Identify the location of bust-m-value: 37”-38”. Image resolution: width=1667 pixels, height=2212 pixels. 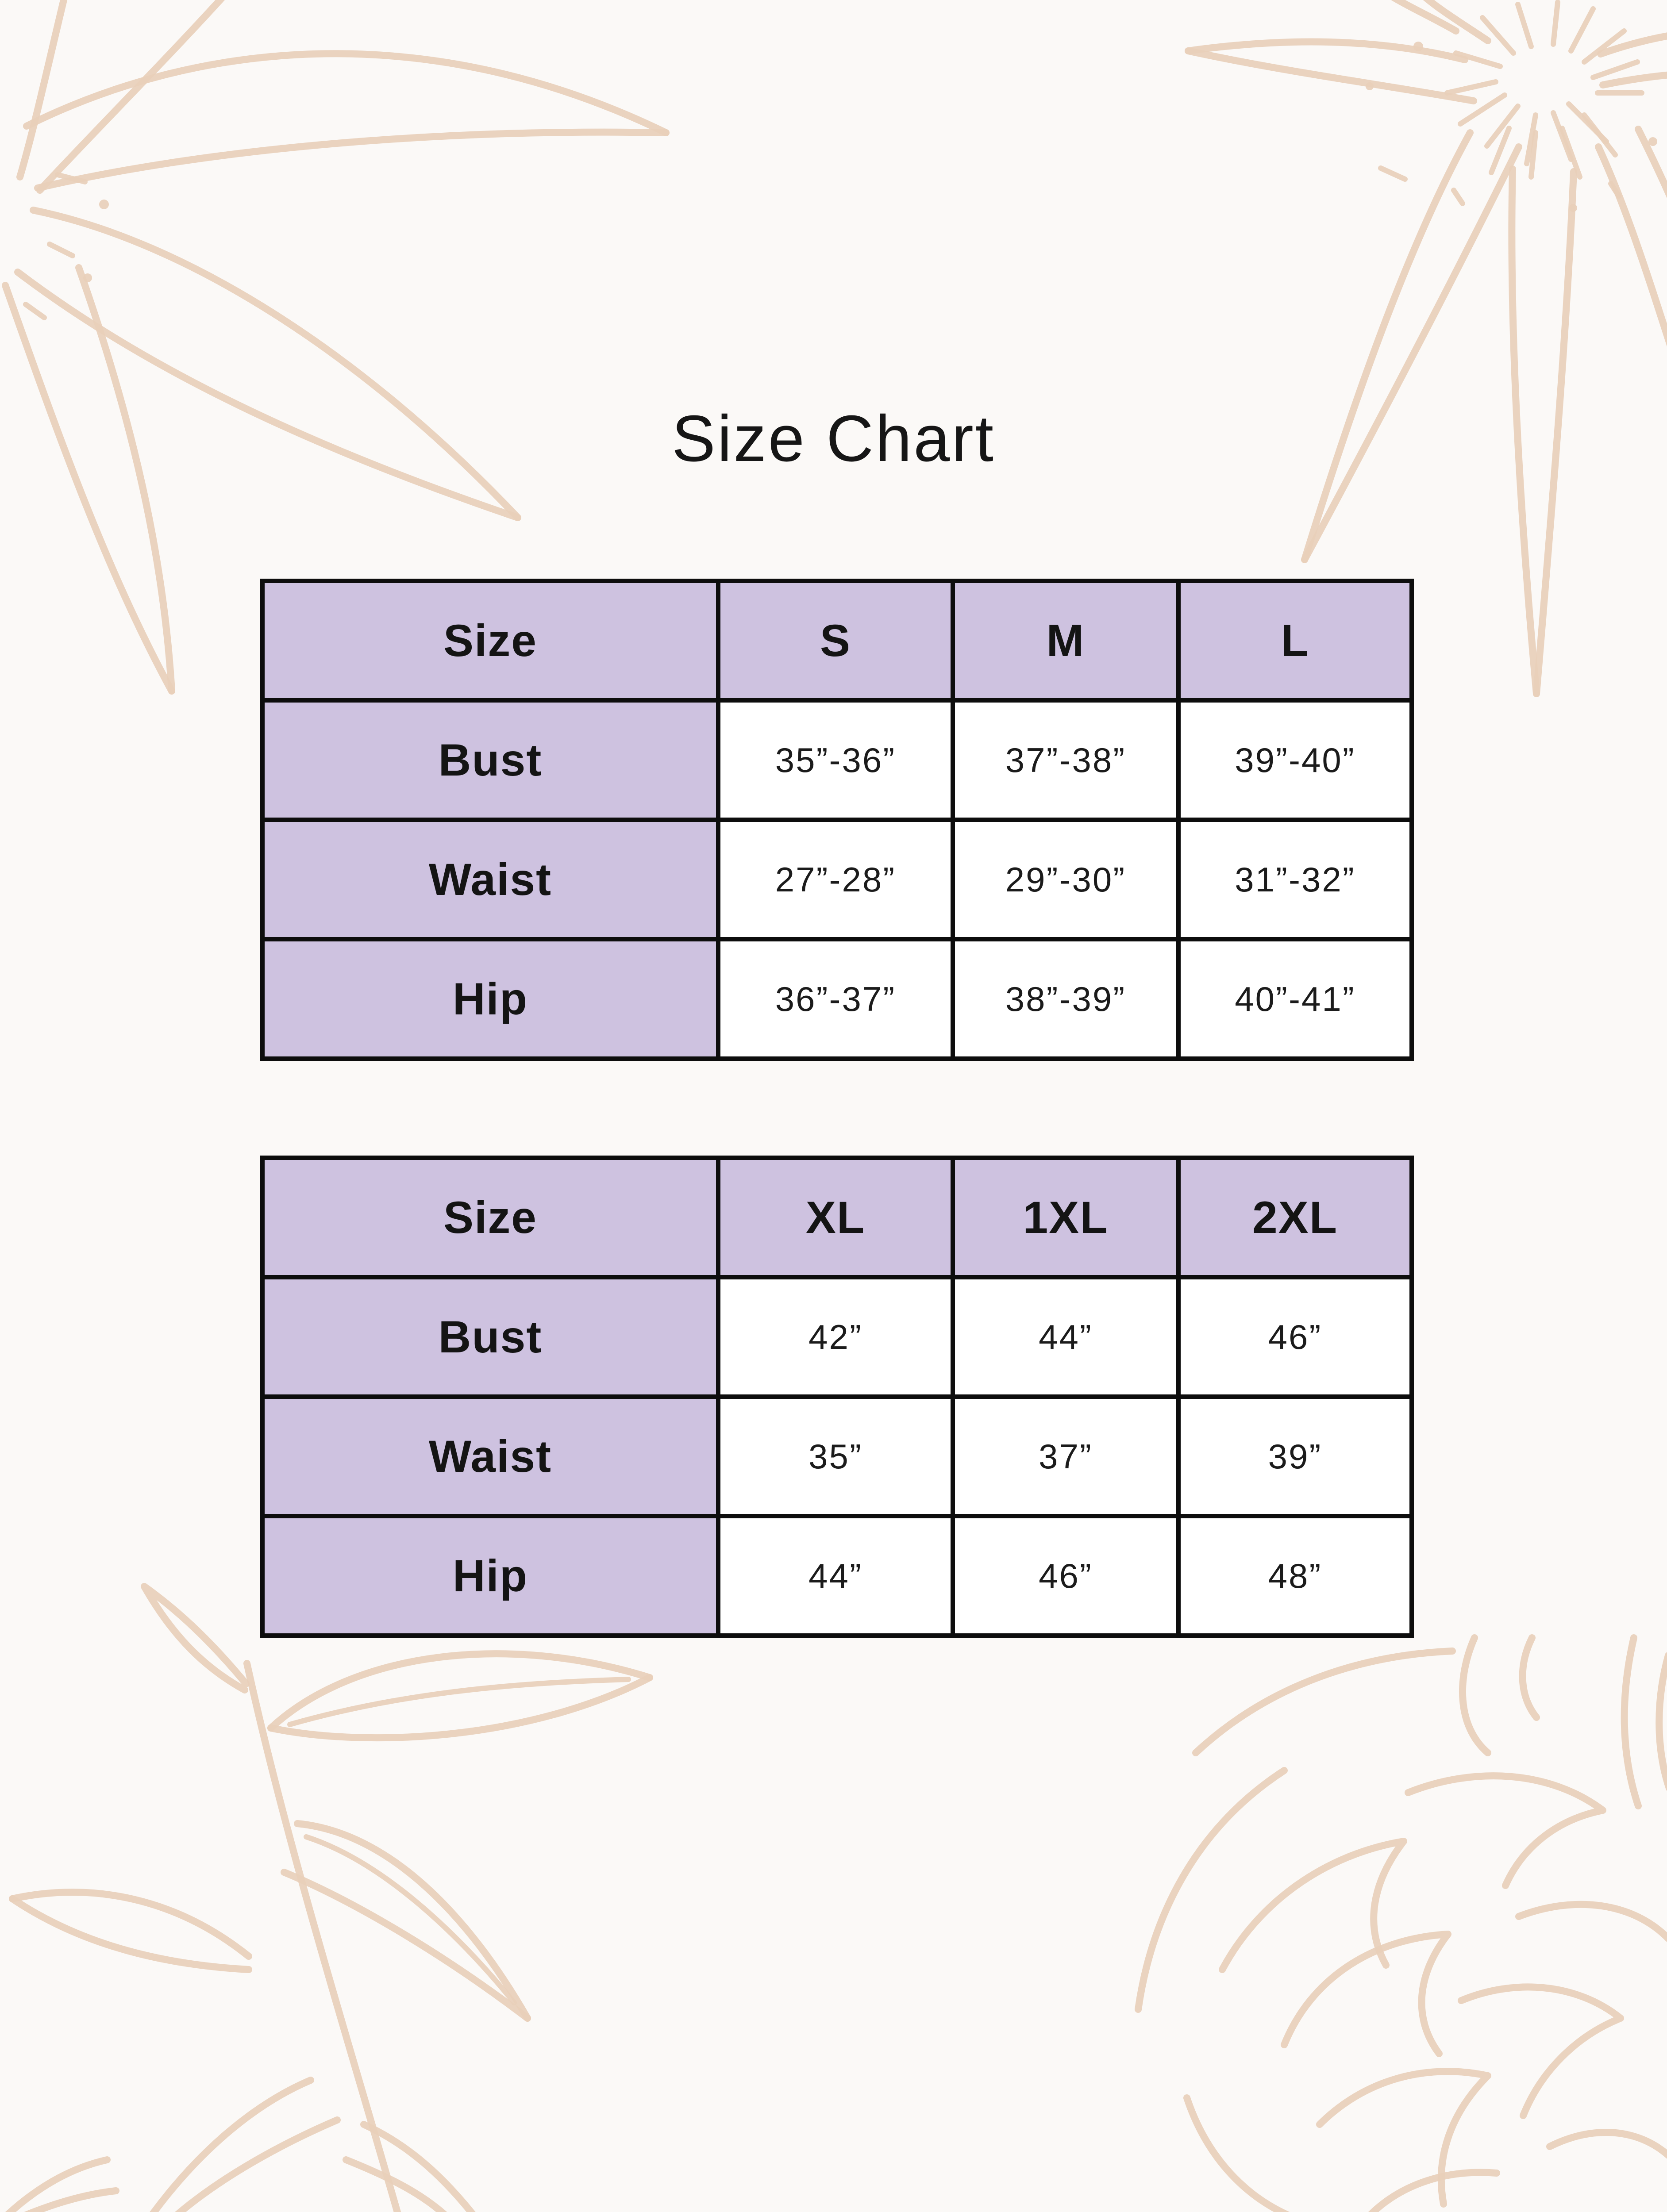
(1066, 760).